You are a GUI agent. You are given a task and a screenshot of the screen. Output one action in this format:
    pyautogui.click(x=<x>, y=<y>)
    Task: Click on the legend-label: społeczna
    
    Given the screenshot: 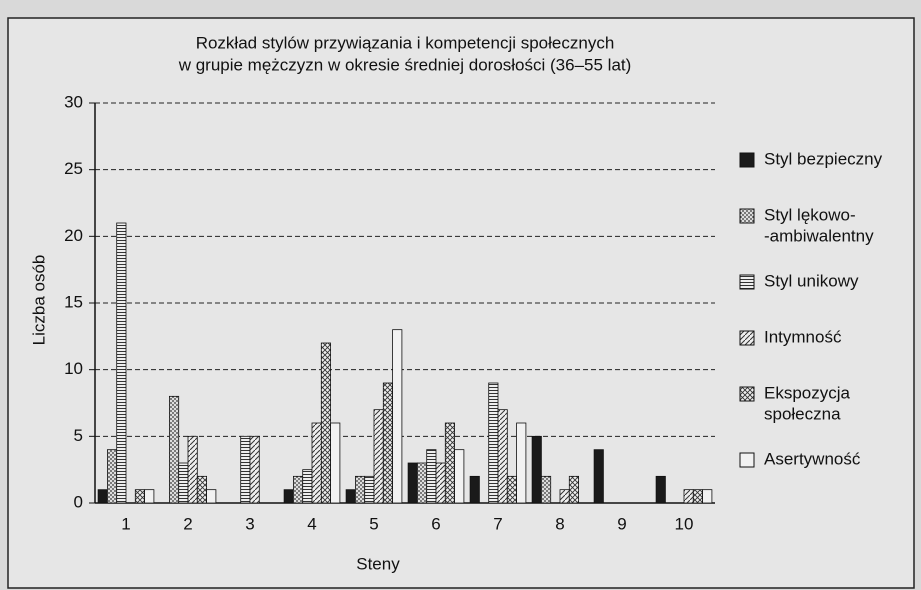 What is the action you would take?
    pyautogui.click(x=802, y=413)
    